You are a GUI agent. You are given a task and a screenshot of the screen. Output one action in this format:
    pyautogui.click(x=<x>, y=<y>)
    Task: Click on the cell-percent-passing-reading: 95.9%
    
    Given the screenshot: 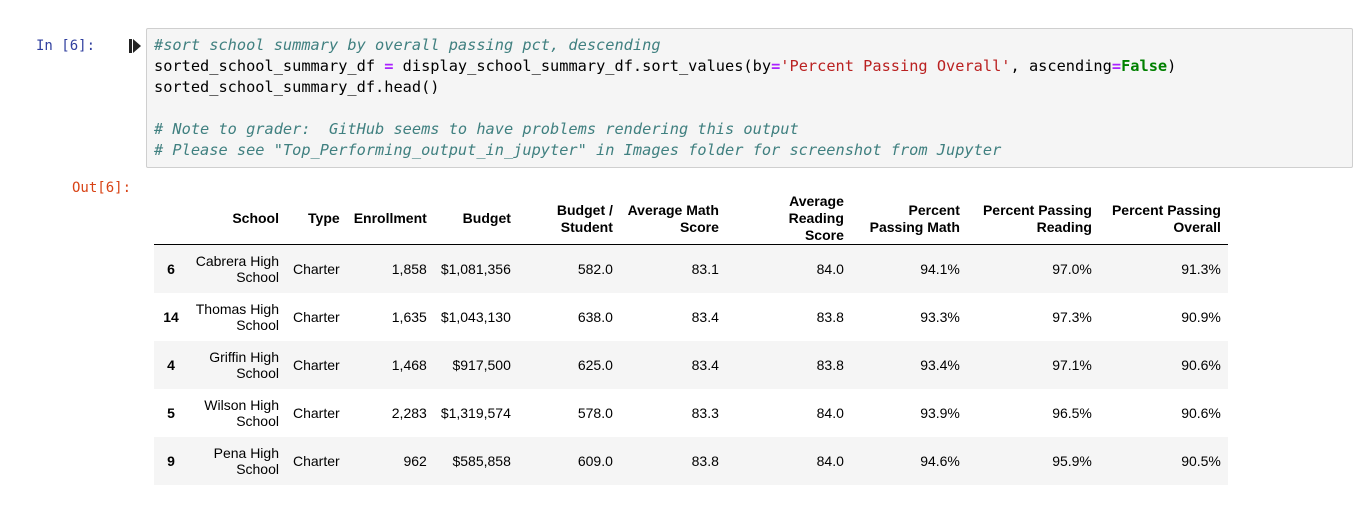 What is the action you would take?
    pyautogui.click(x=1072, y=460)
    